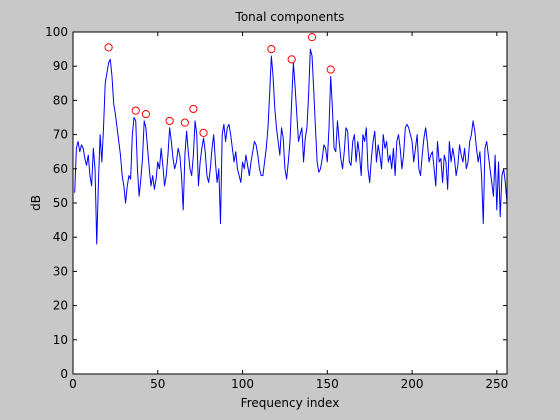 The width and height of the screenshot is (560, 420). What do you see at coordinates (496, 384) in the screenshot?
I see `x-tick-label: 250` at bounding box center [496, 384].